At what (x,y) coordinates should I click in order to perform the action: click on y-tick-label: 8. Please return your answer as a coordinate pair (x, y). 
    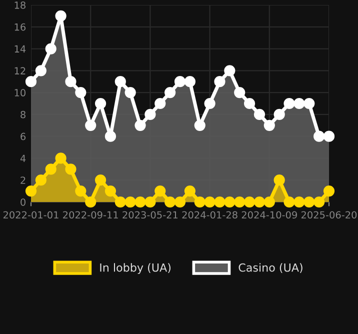
    Looking at the image, I should click on (23, 114).